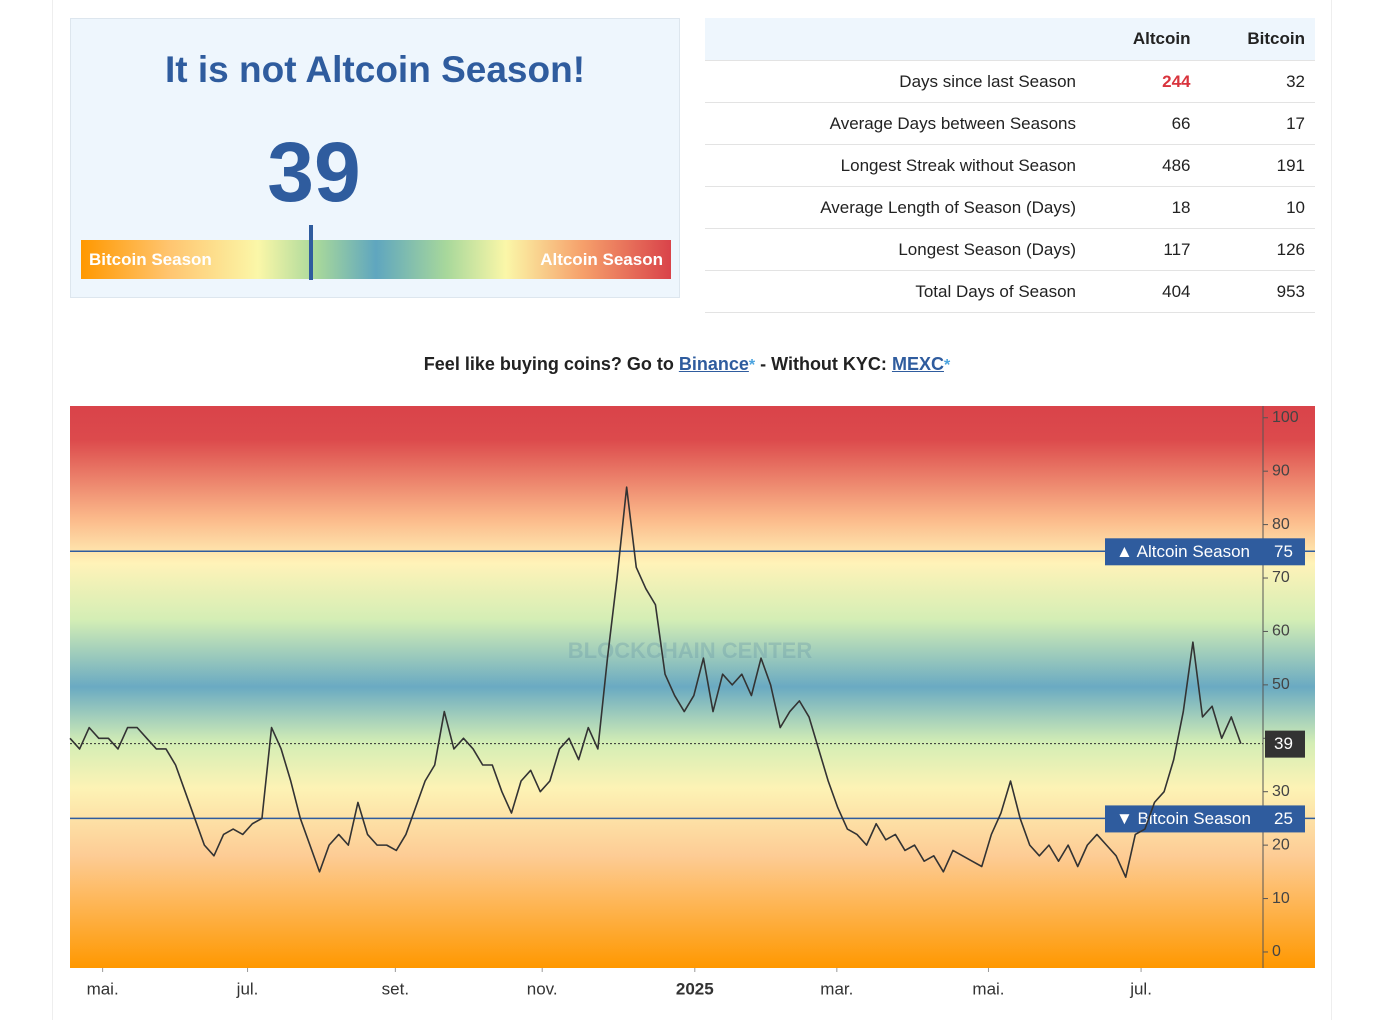  What do you see at coordinates (1143, 165) in the screenshot?
I see `cell: 486` at bounding box center [1143, 165].